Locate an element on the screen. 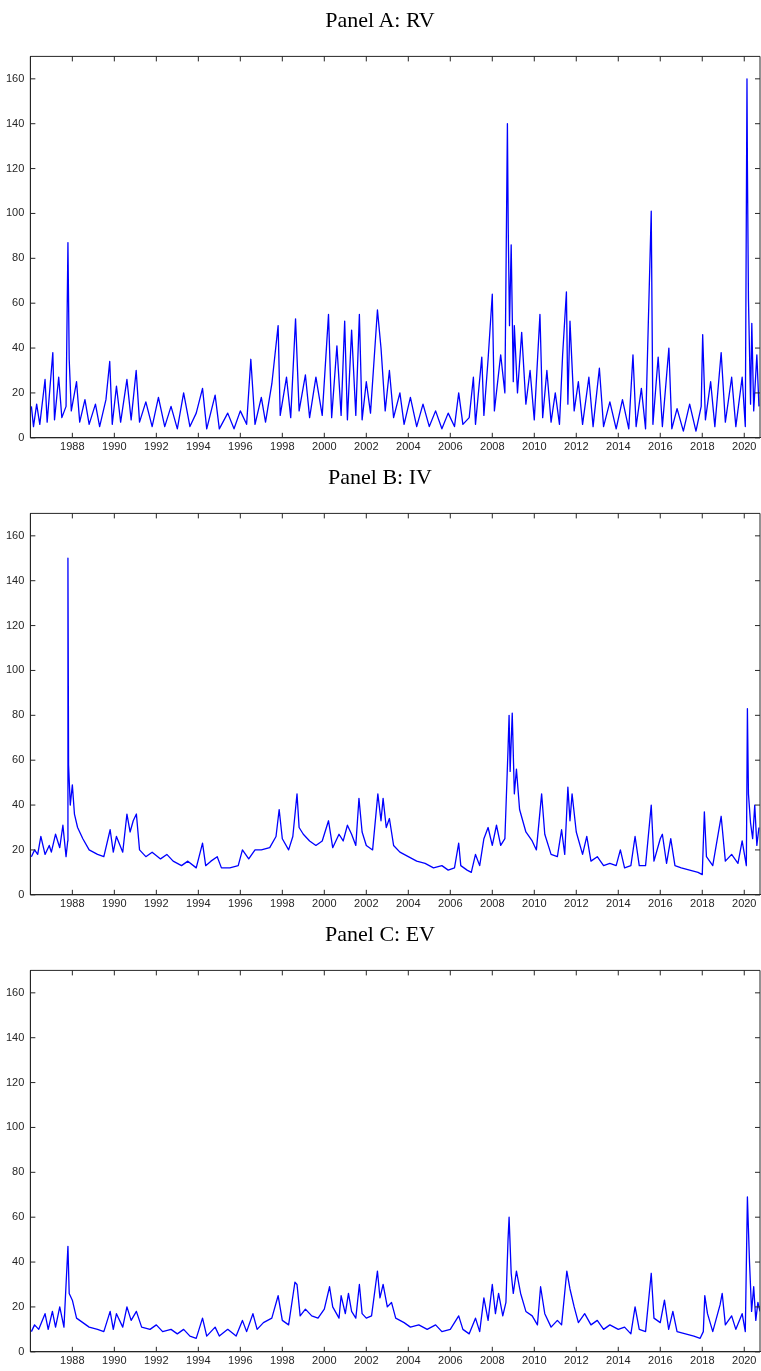 This screenshot has width=761, height=1371. chart-title: Panel A: RV is located at coordinates (380, 19).